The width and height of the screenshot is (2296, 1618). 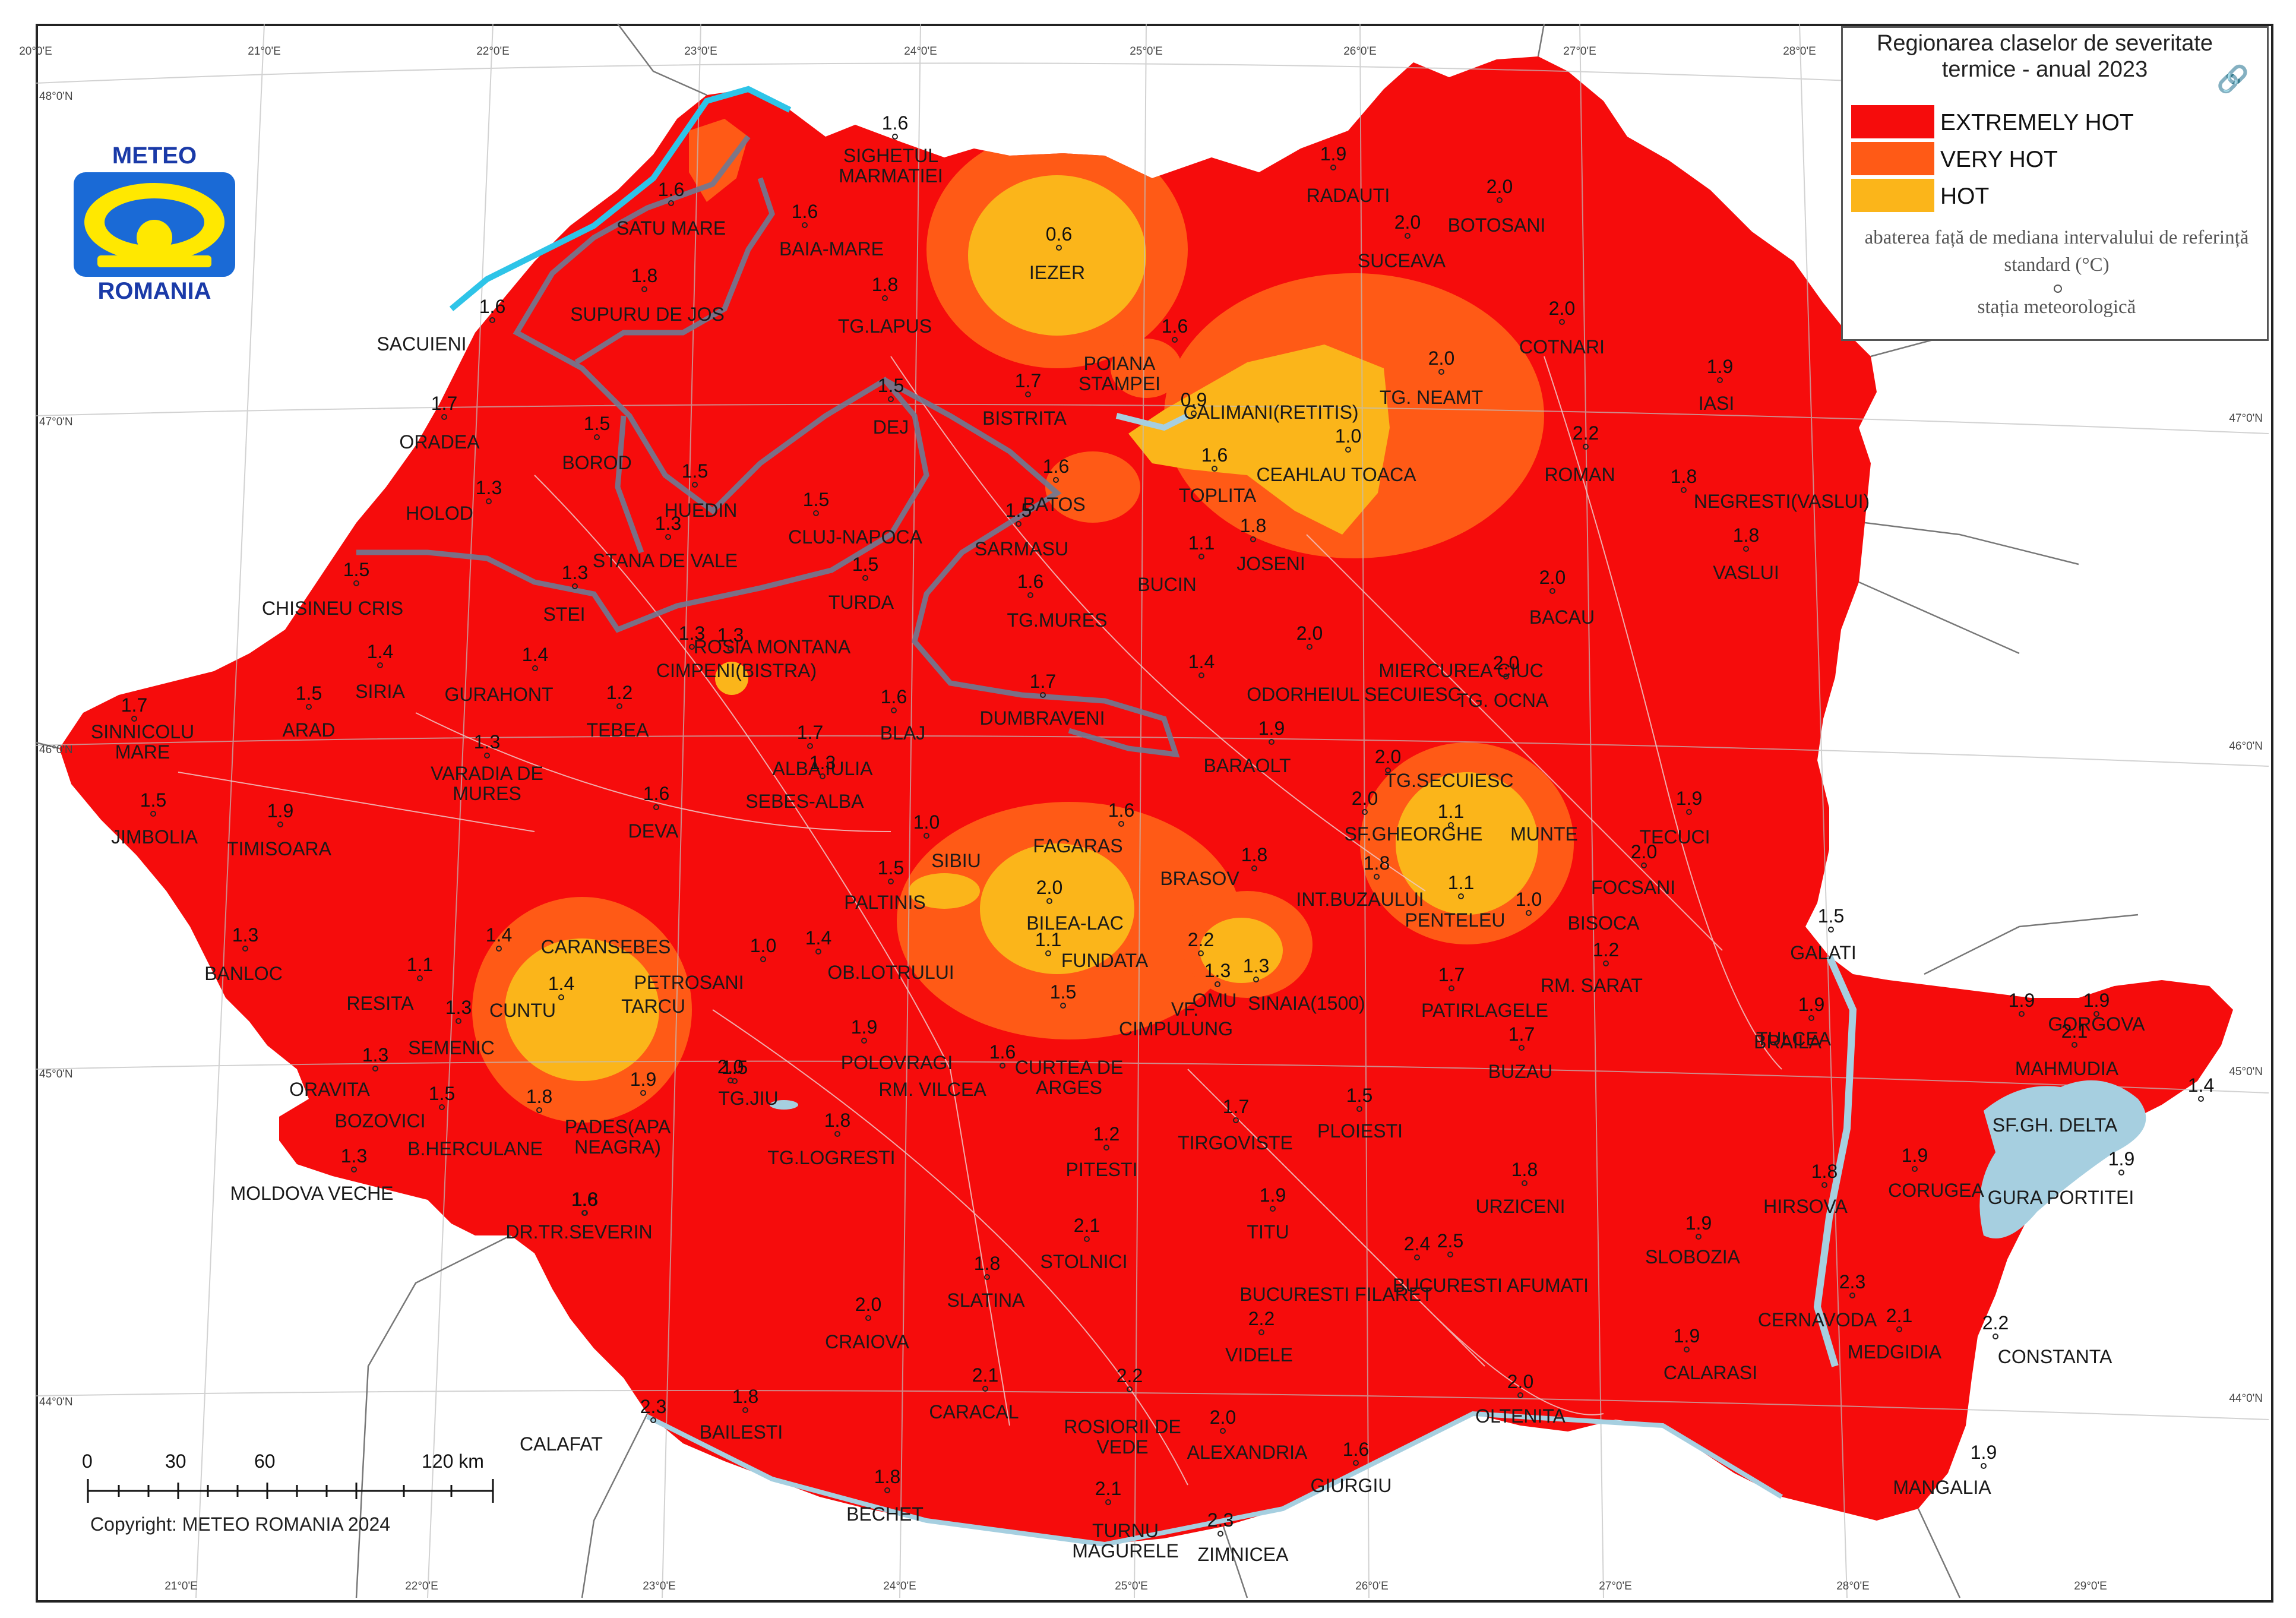 What do you see at coordinates (1235, 1143) in the screenshot?
I see `station-name: TIRGOVISTE` at bounding box center [1235, 1143].